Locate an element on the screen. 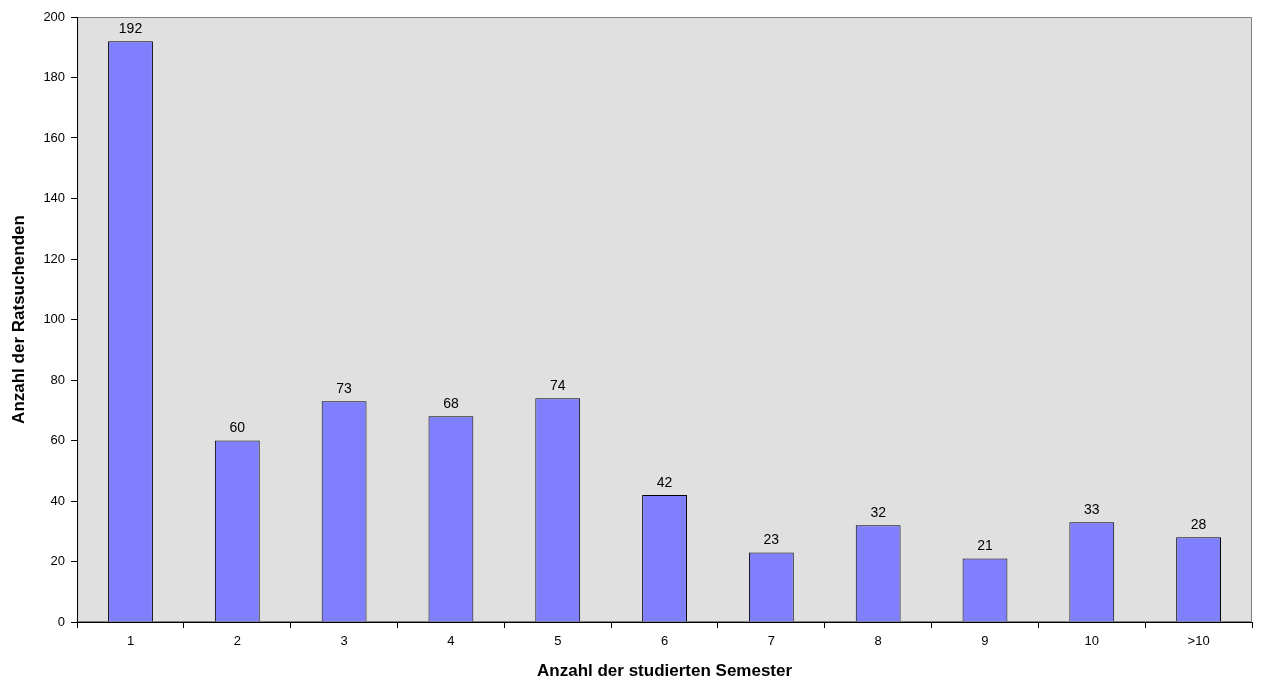 Image resolution: width=1262 pixels, height=691 pixels. data-label: 32 is located at coordinates (878, 512).